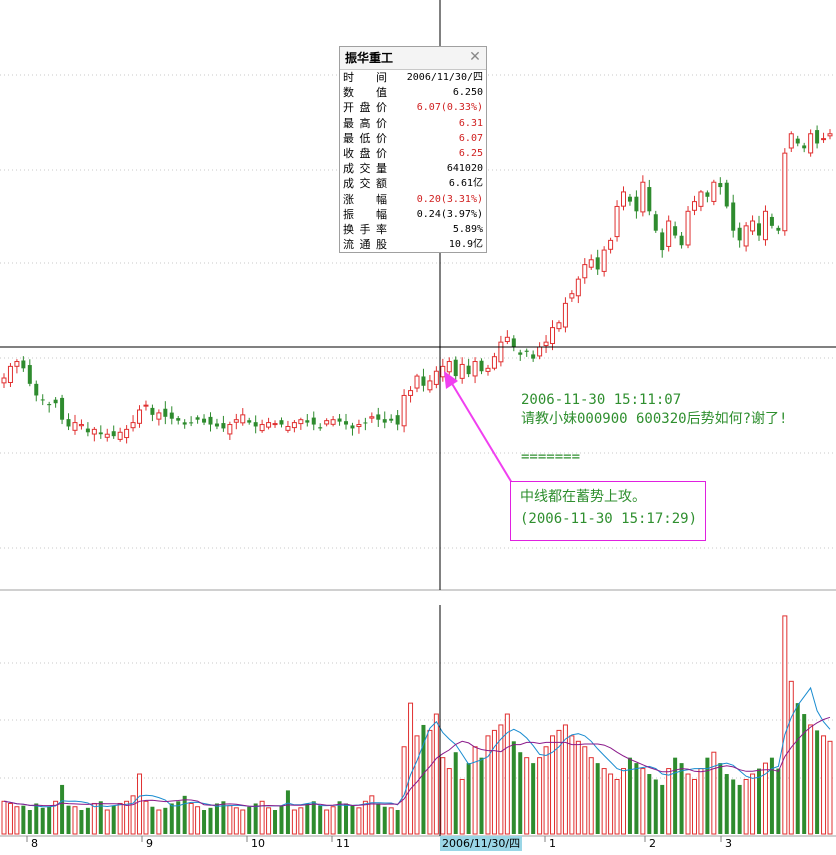 This screenshot has height=855, width=836. Describe the element at coordinates (470, 123) in the screenshot. I see `info-value: 6.31` at that location.